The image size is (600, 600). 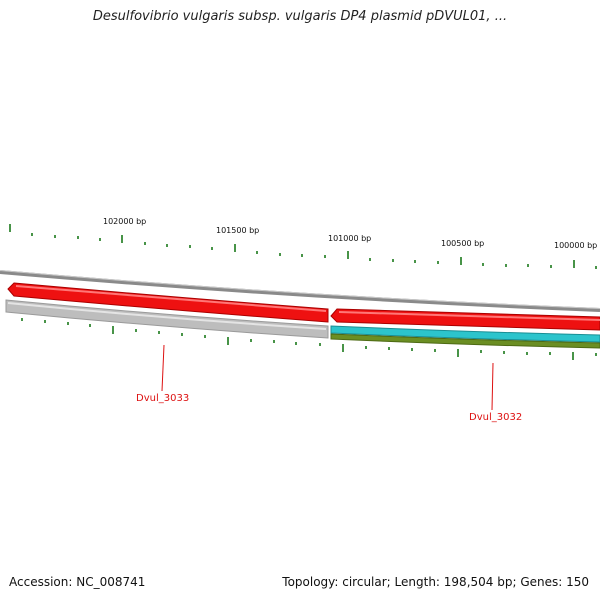 I want to click on ruler-label: 102000 bp, so click(x=124, y=221).